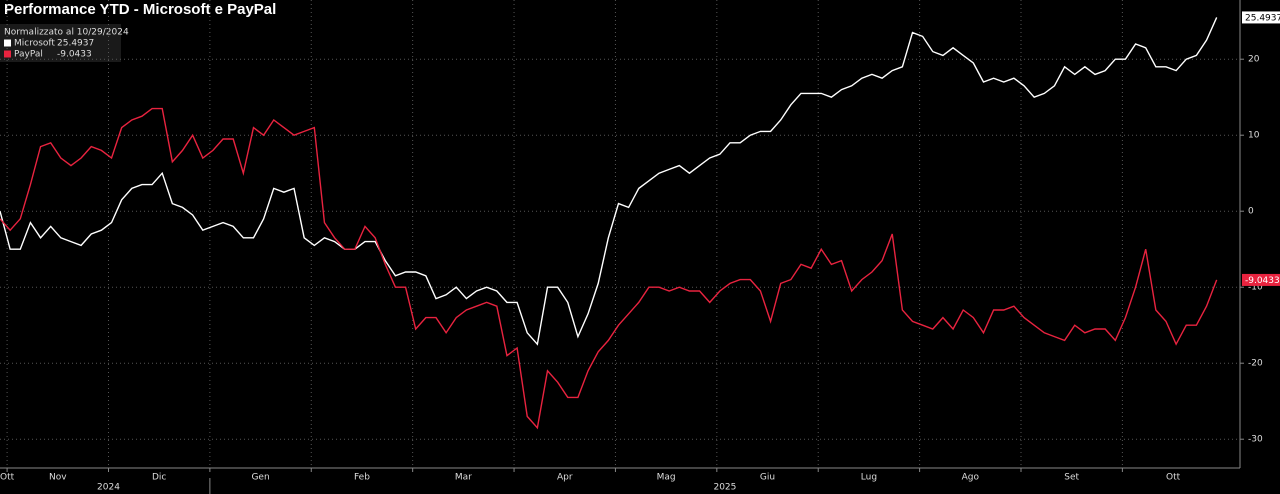  Describe the element at coordinates (565, 478) in the screenshot. I see `x-tick-label: Apr` at that location.